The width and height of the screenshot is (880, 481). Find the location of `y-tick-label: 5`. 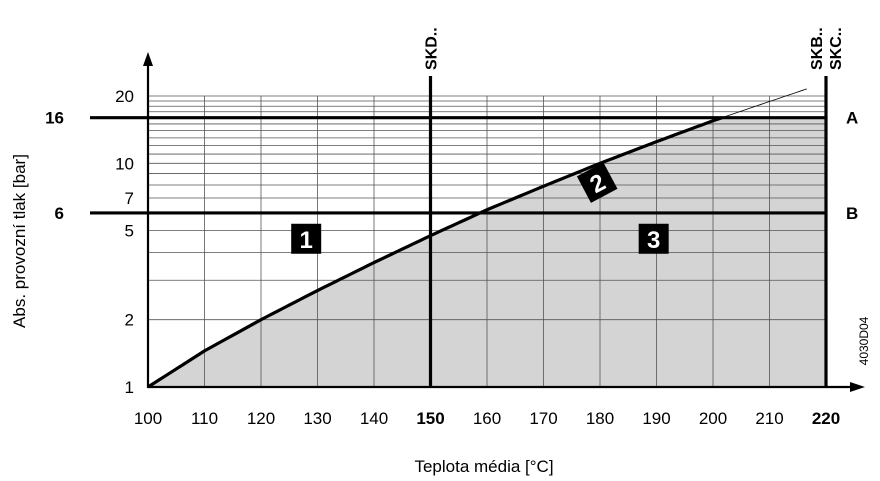

y-tick-label: 5 is located at coordinates (129, 231).